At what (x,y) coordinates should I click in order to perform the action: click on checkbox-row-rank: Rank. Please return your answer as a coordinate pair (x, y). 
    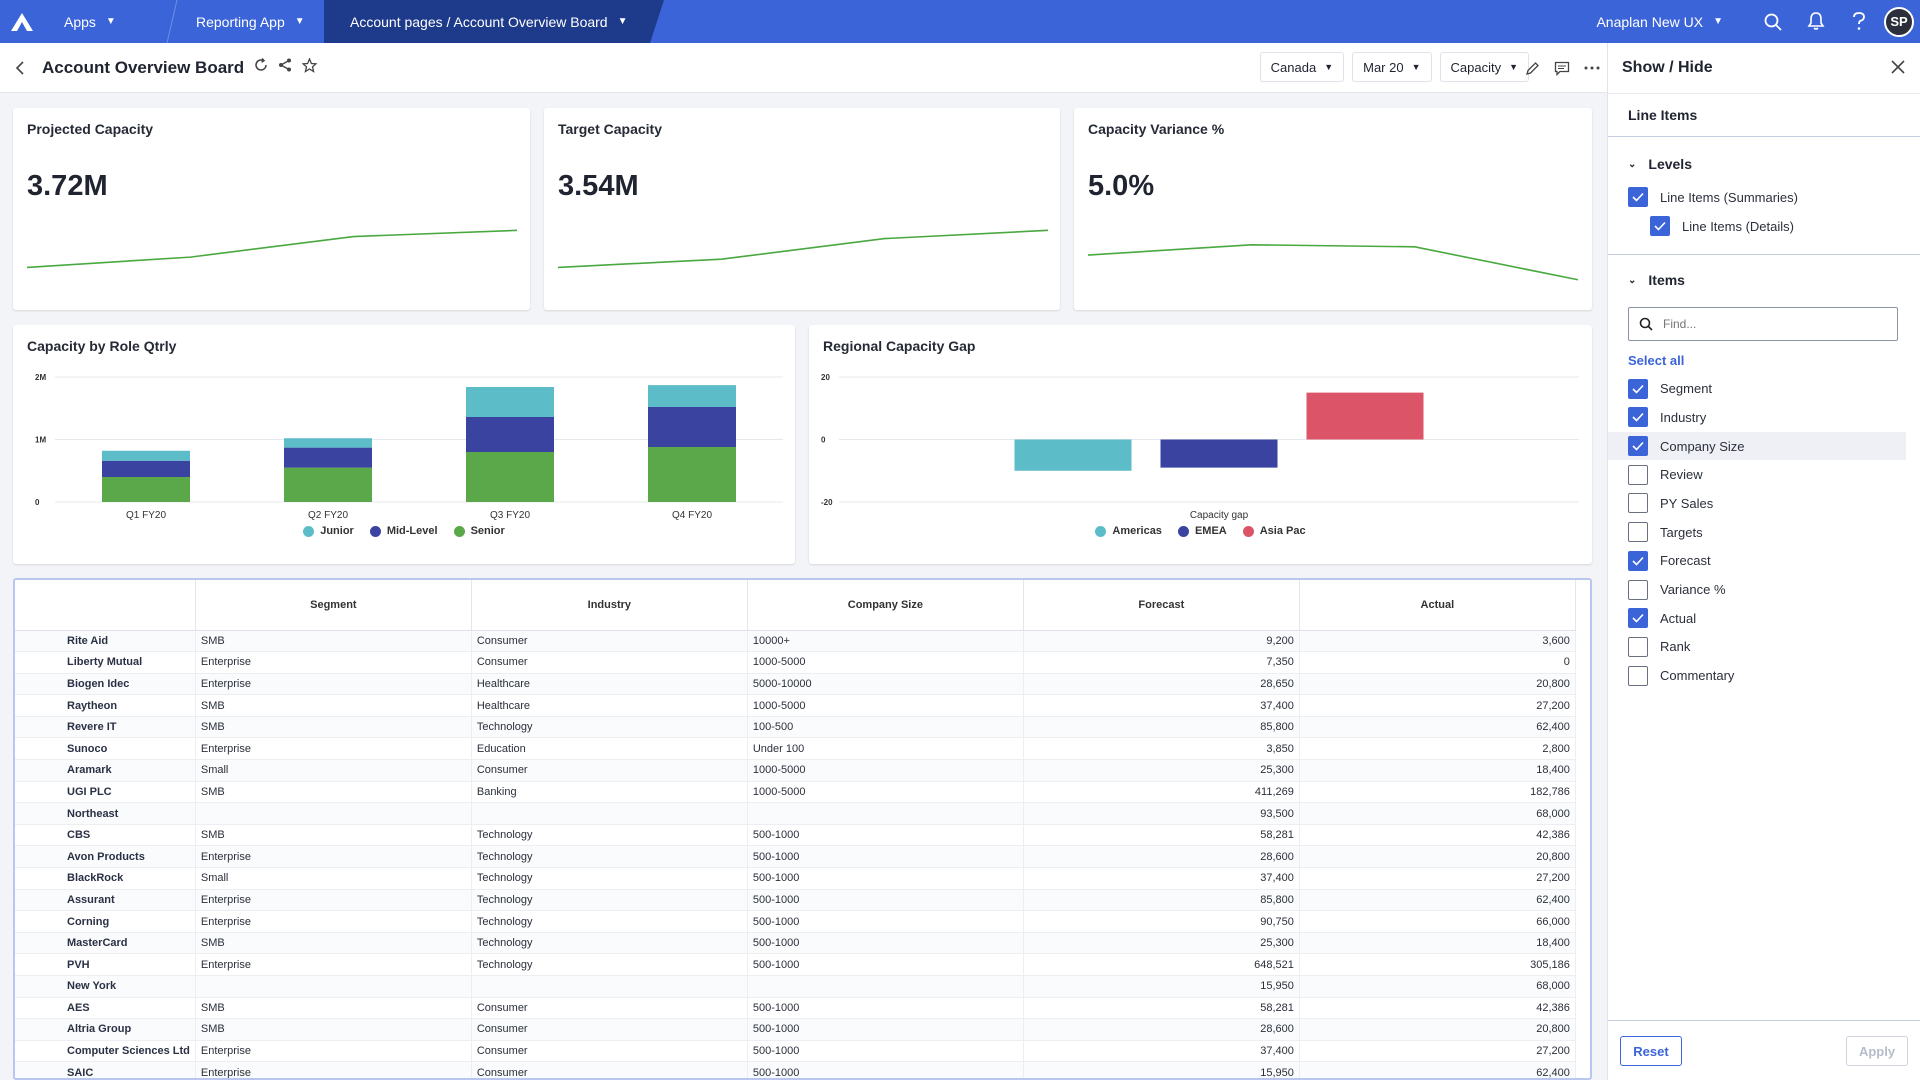
    Looking at the image, I should click on (1764, 647).